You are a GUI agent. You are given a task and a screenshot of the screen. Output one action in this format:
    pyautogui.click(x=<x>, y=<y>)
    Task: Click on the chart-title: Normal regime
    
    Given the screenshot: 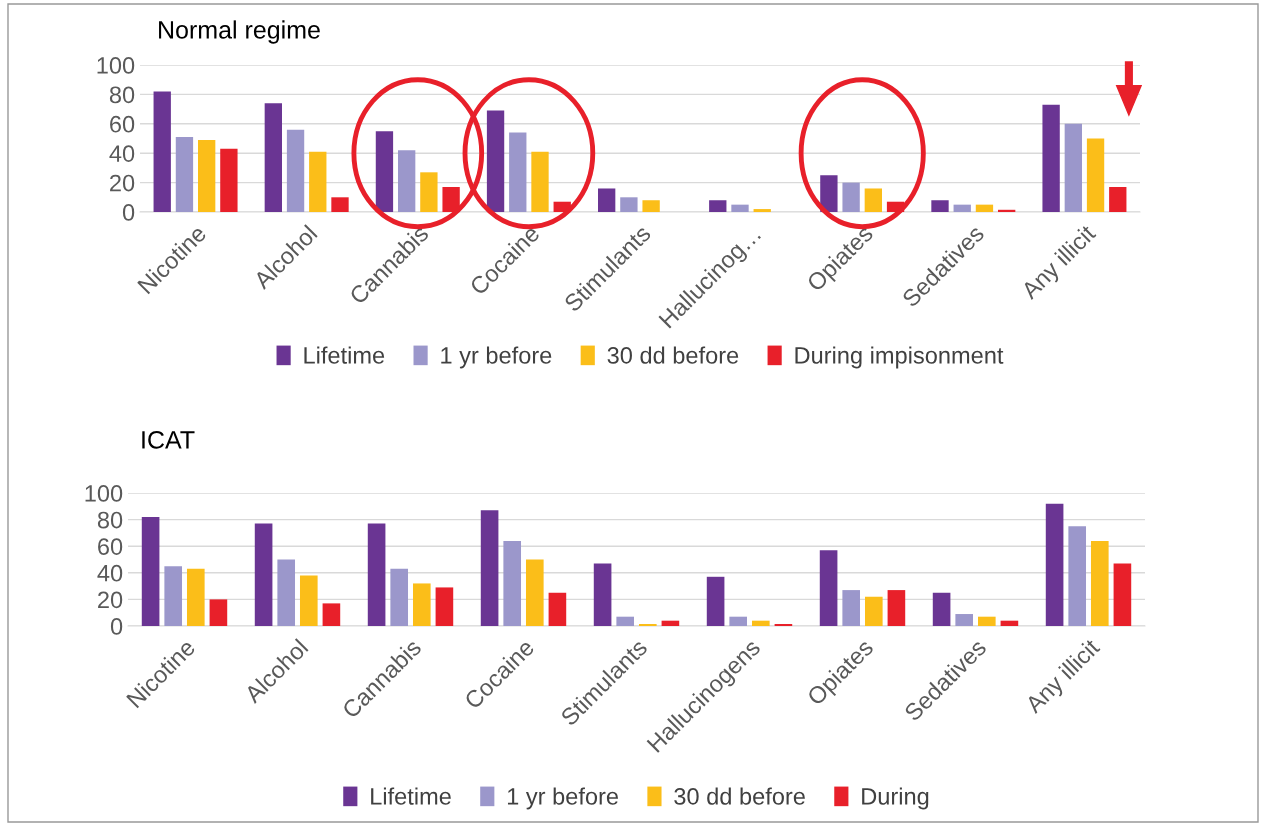 What is the action you would take?
    pyautogui.click(x=239, y=32)
    